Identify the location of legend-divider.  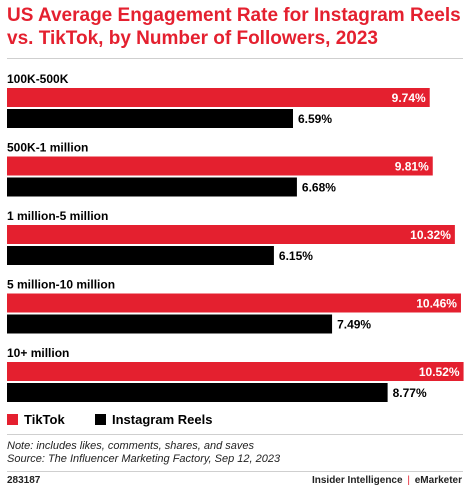
(235, 434).